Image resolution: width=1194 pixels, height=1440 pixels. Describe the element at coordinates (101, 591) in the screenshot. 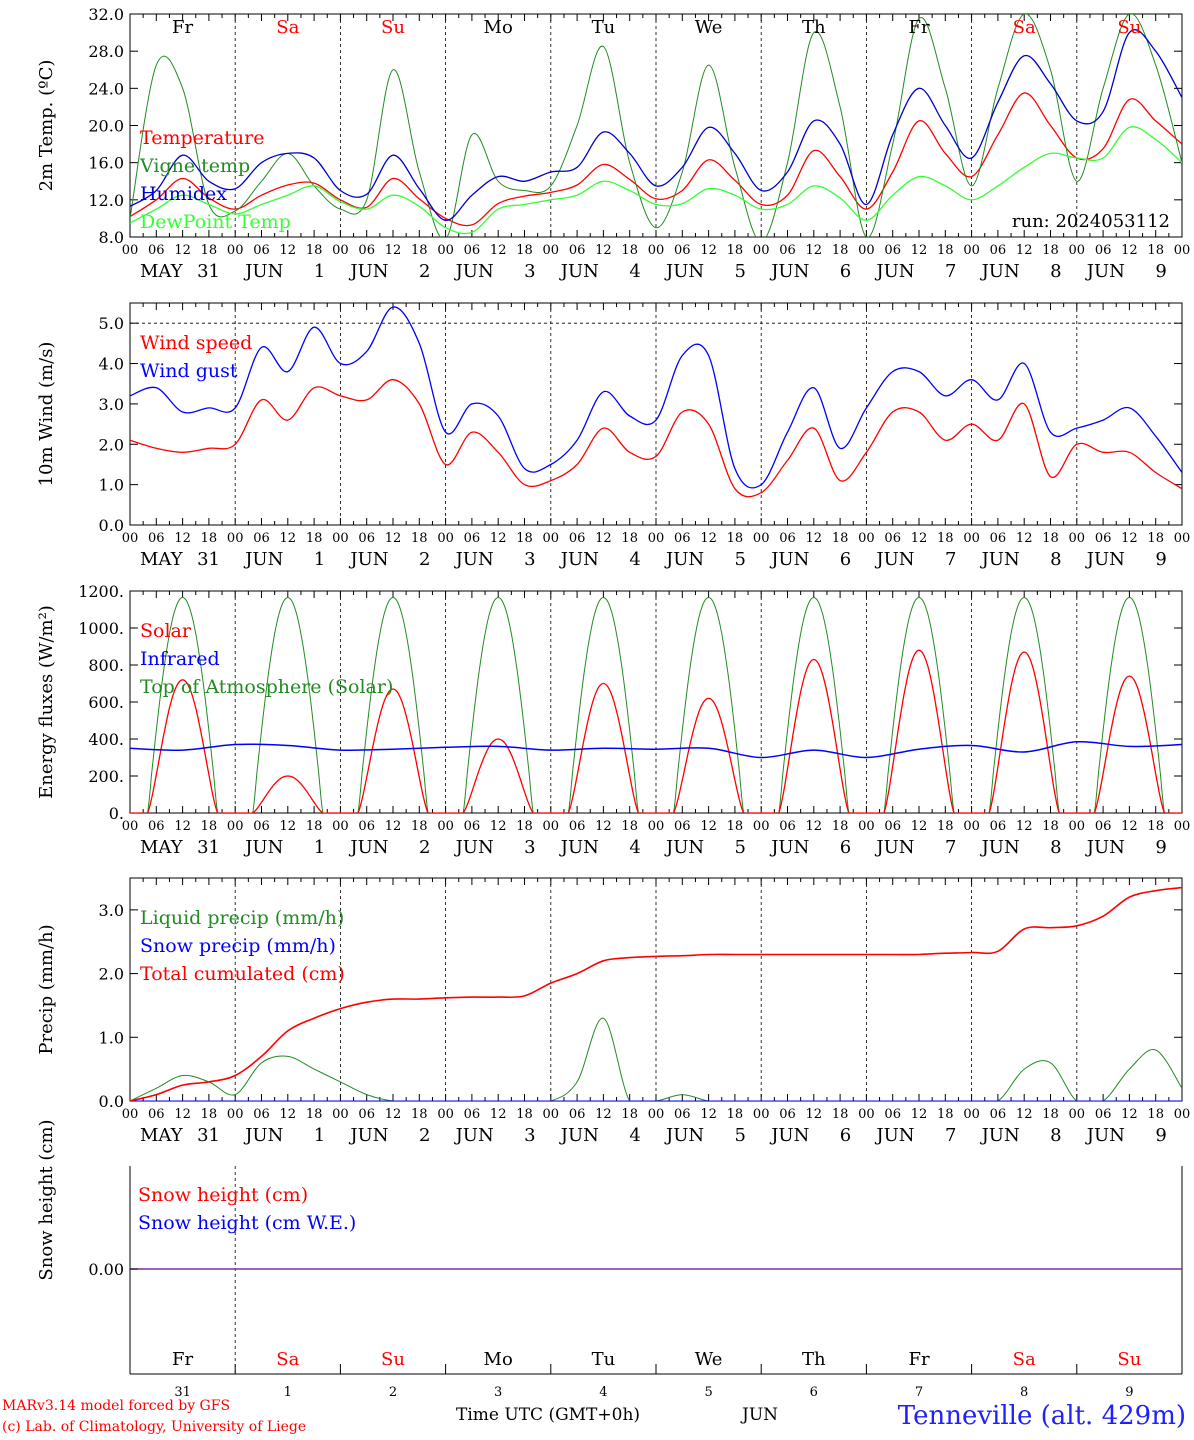

I see `y-tick-label: 1200.` at that location.